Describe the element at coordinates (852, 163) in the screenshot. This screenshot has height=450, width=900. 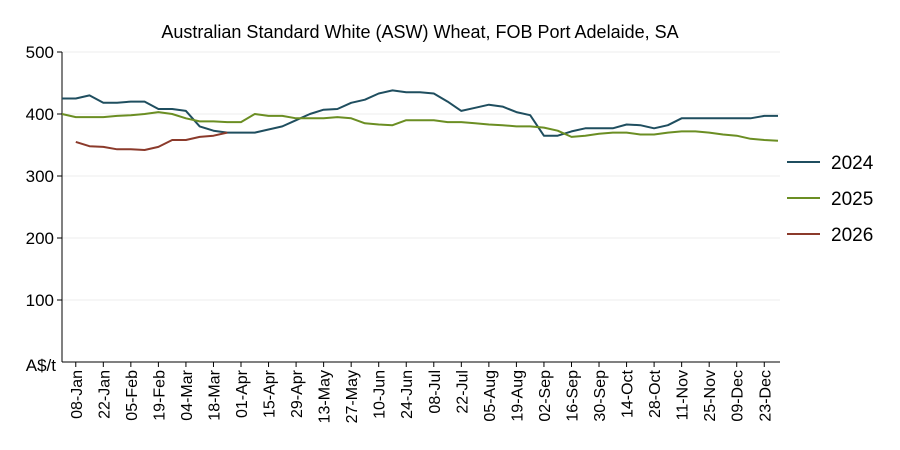
I see `legend-label-2024: 2024` at that location.